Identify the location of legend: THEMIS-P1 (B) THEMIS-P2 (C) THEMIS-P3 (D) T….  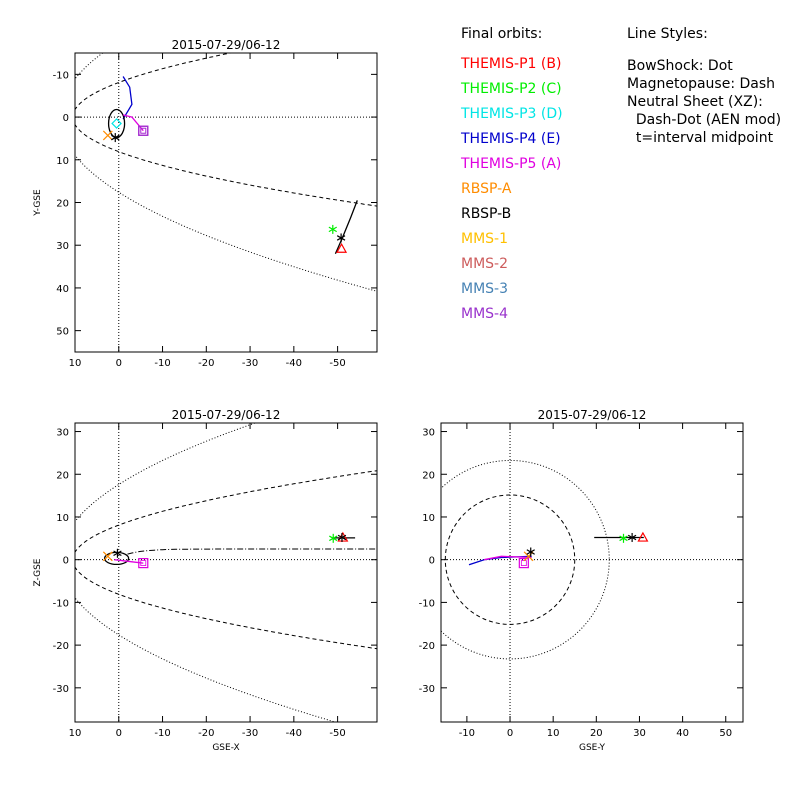
(512, 189).